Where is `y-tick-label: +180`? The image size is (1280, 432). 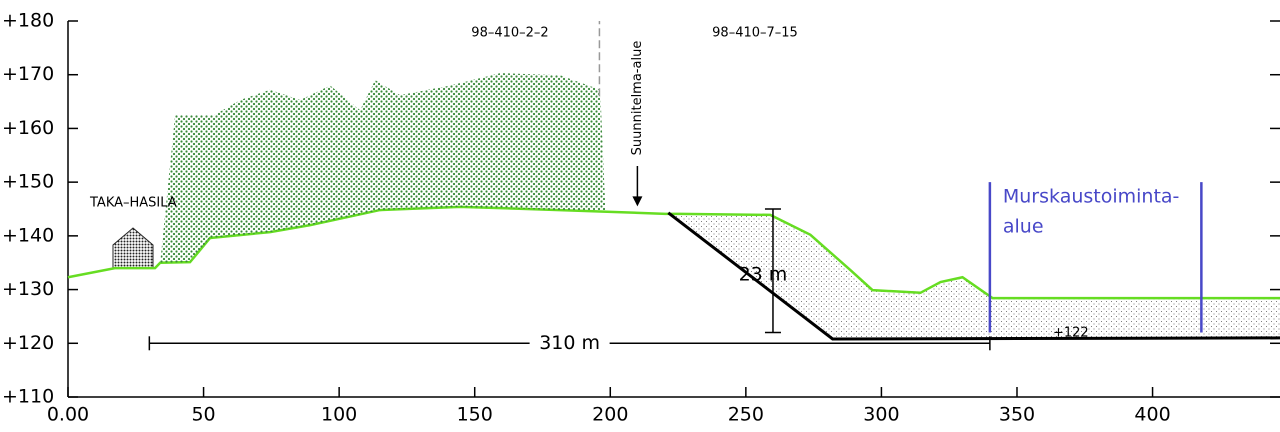
y-tick-label: +180 is located at coordinates (28, 21).